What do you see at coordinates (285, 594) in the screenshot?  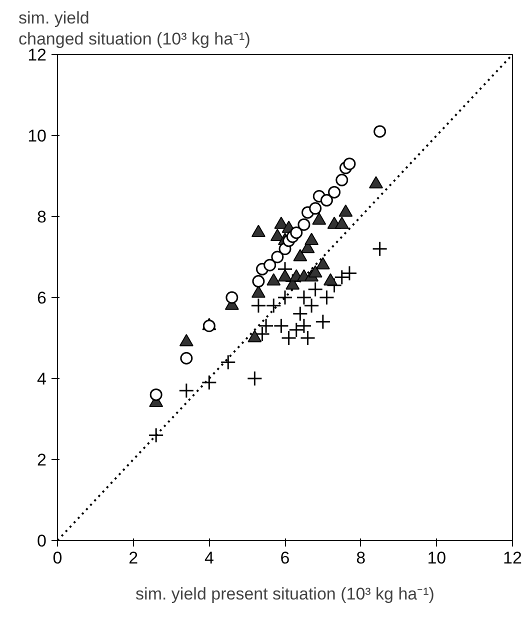 I see `x-axis-title: sim. yield present situation (10³ kg ha⁻¹)` at bounding box center [285, 594].